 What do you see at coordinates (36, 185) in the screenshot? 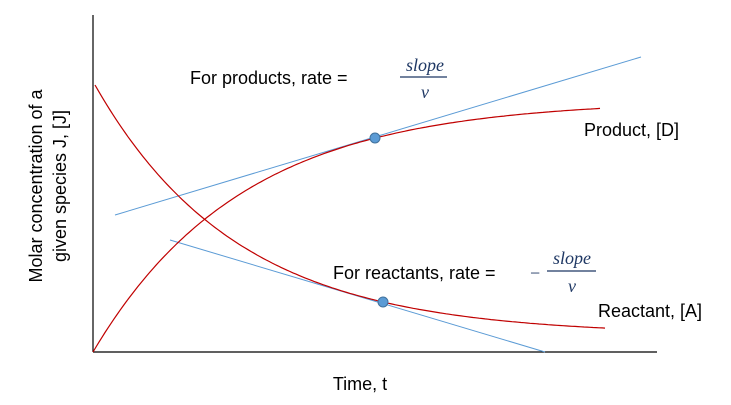
I see `y-axis-label-line1: Molar concentration of a` at bounding box center [36, 185].